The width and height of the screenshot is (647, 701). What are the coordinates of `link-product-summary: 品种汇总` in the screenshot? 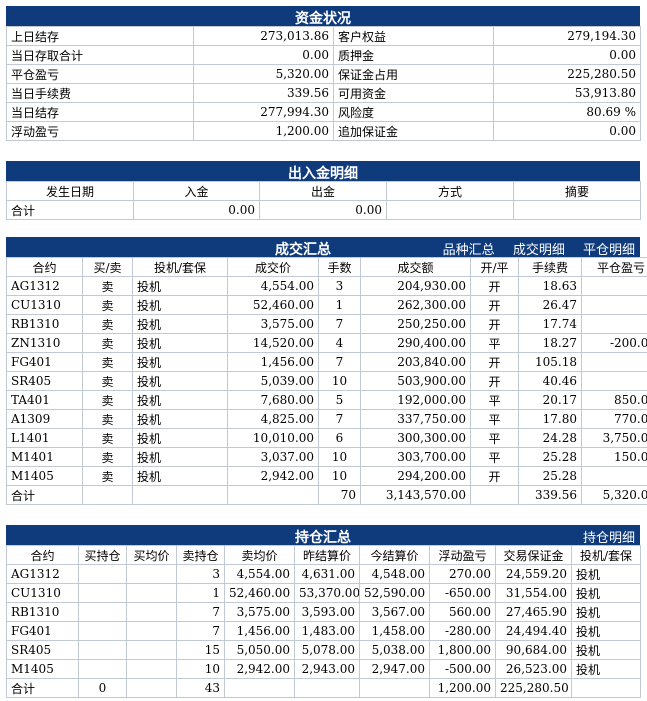 It's located at (468, 250).